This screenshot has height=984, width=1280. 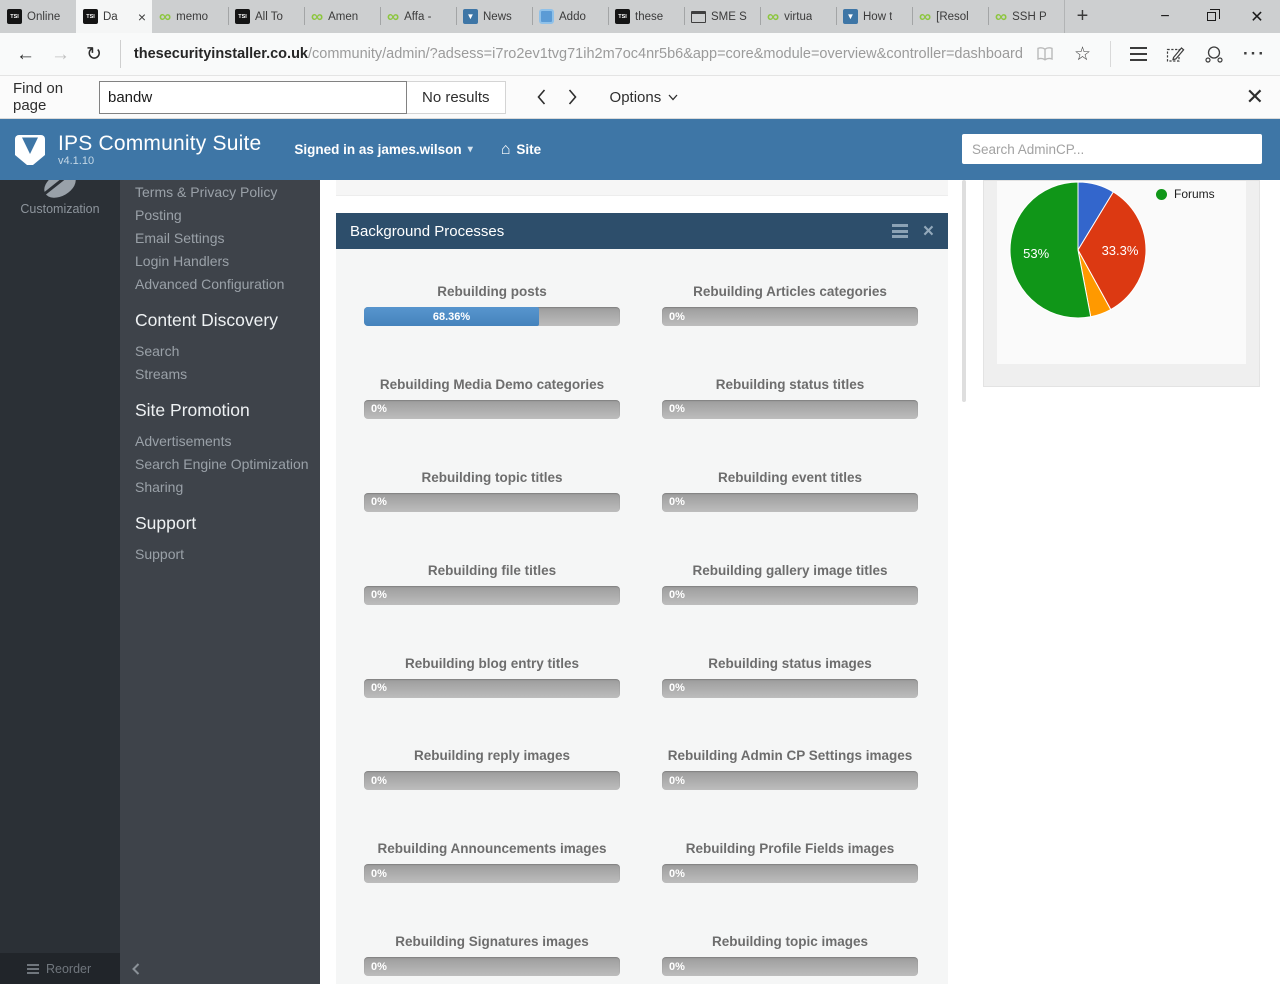 What do you see at coordinates (1078, 250) in the screenshot?
I see `pie-chart: 33.3% 53%` at bounding box center [1078, 250].